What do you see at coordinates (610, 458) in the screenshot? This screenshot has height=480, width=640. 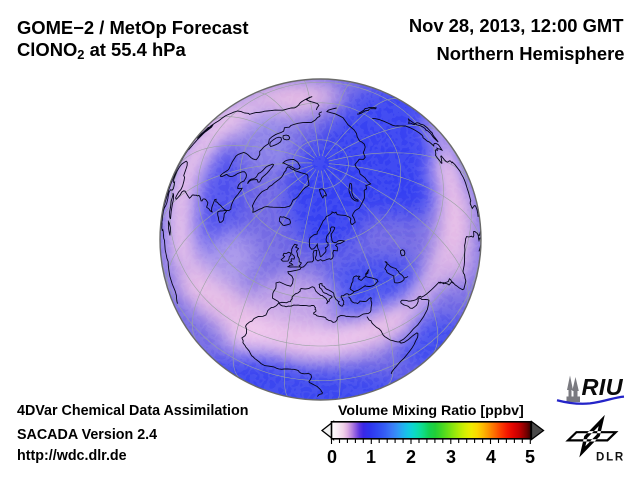 I see `svg-text: DLR` at bounding box center [610, 458].